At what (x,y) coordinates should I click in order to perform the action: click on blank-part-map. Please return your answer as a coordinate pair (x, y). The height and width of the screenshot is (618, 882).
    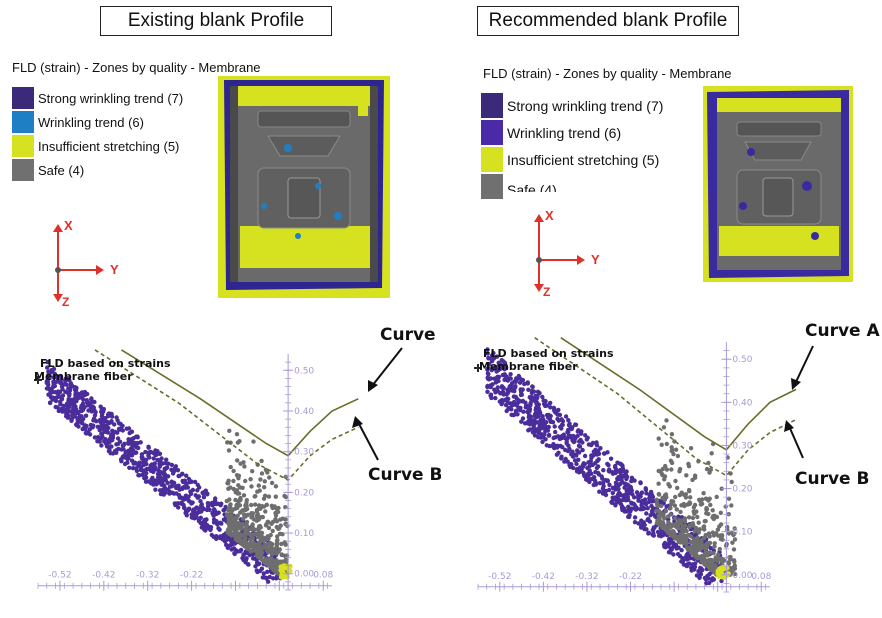
    Looking at the image, I should click on (304, 187).